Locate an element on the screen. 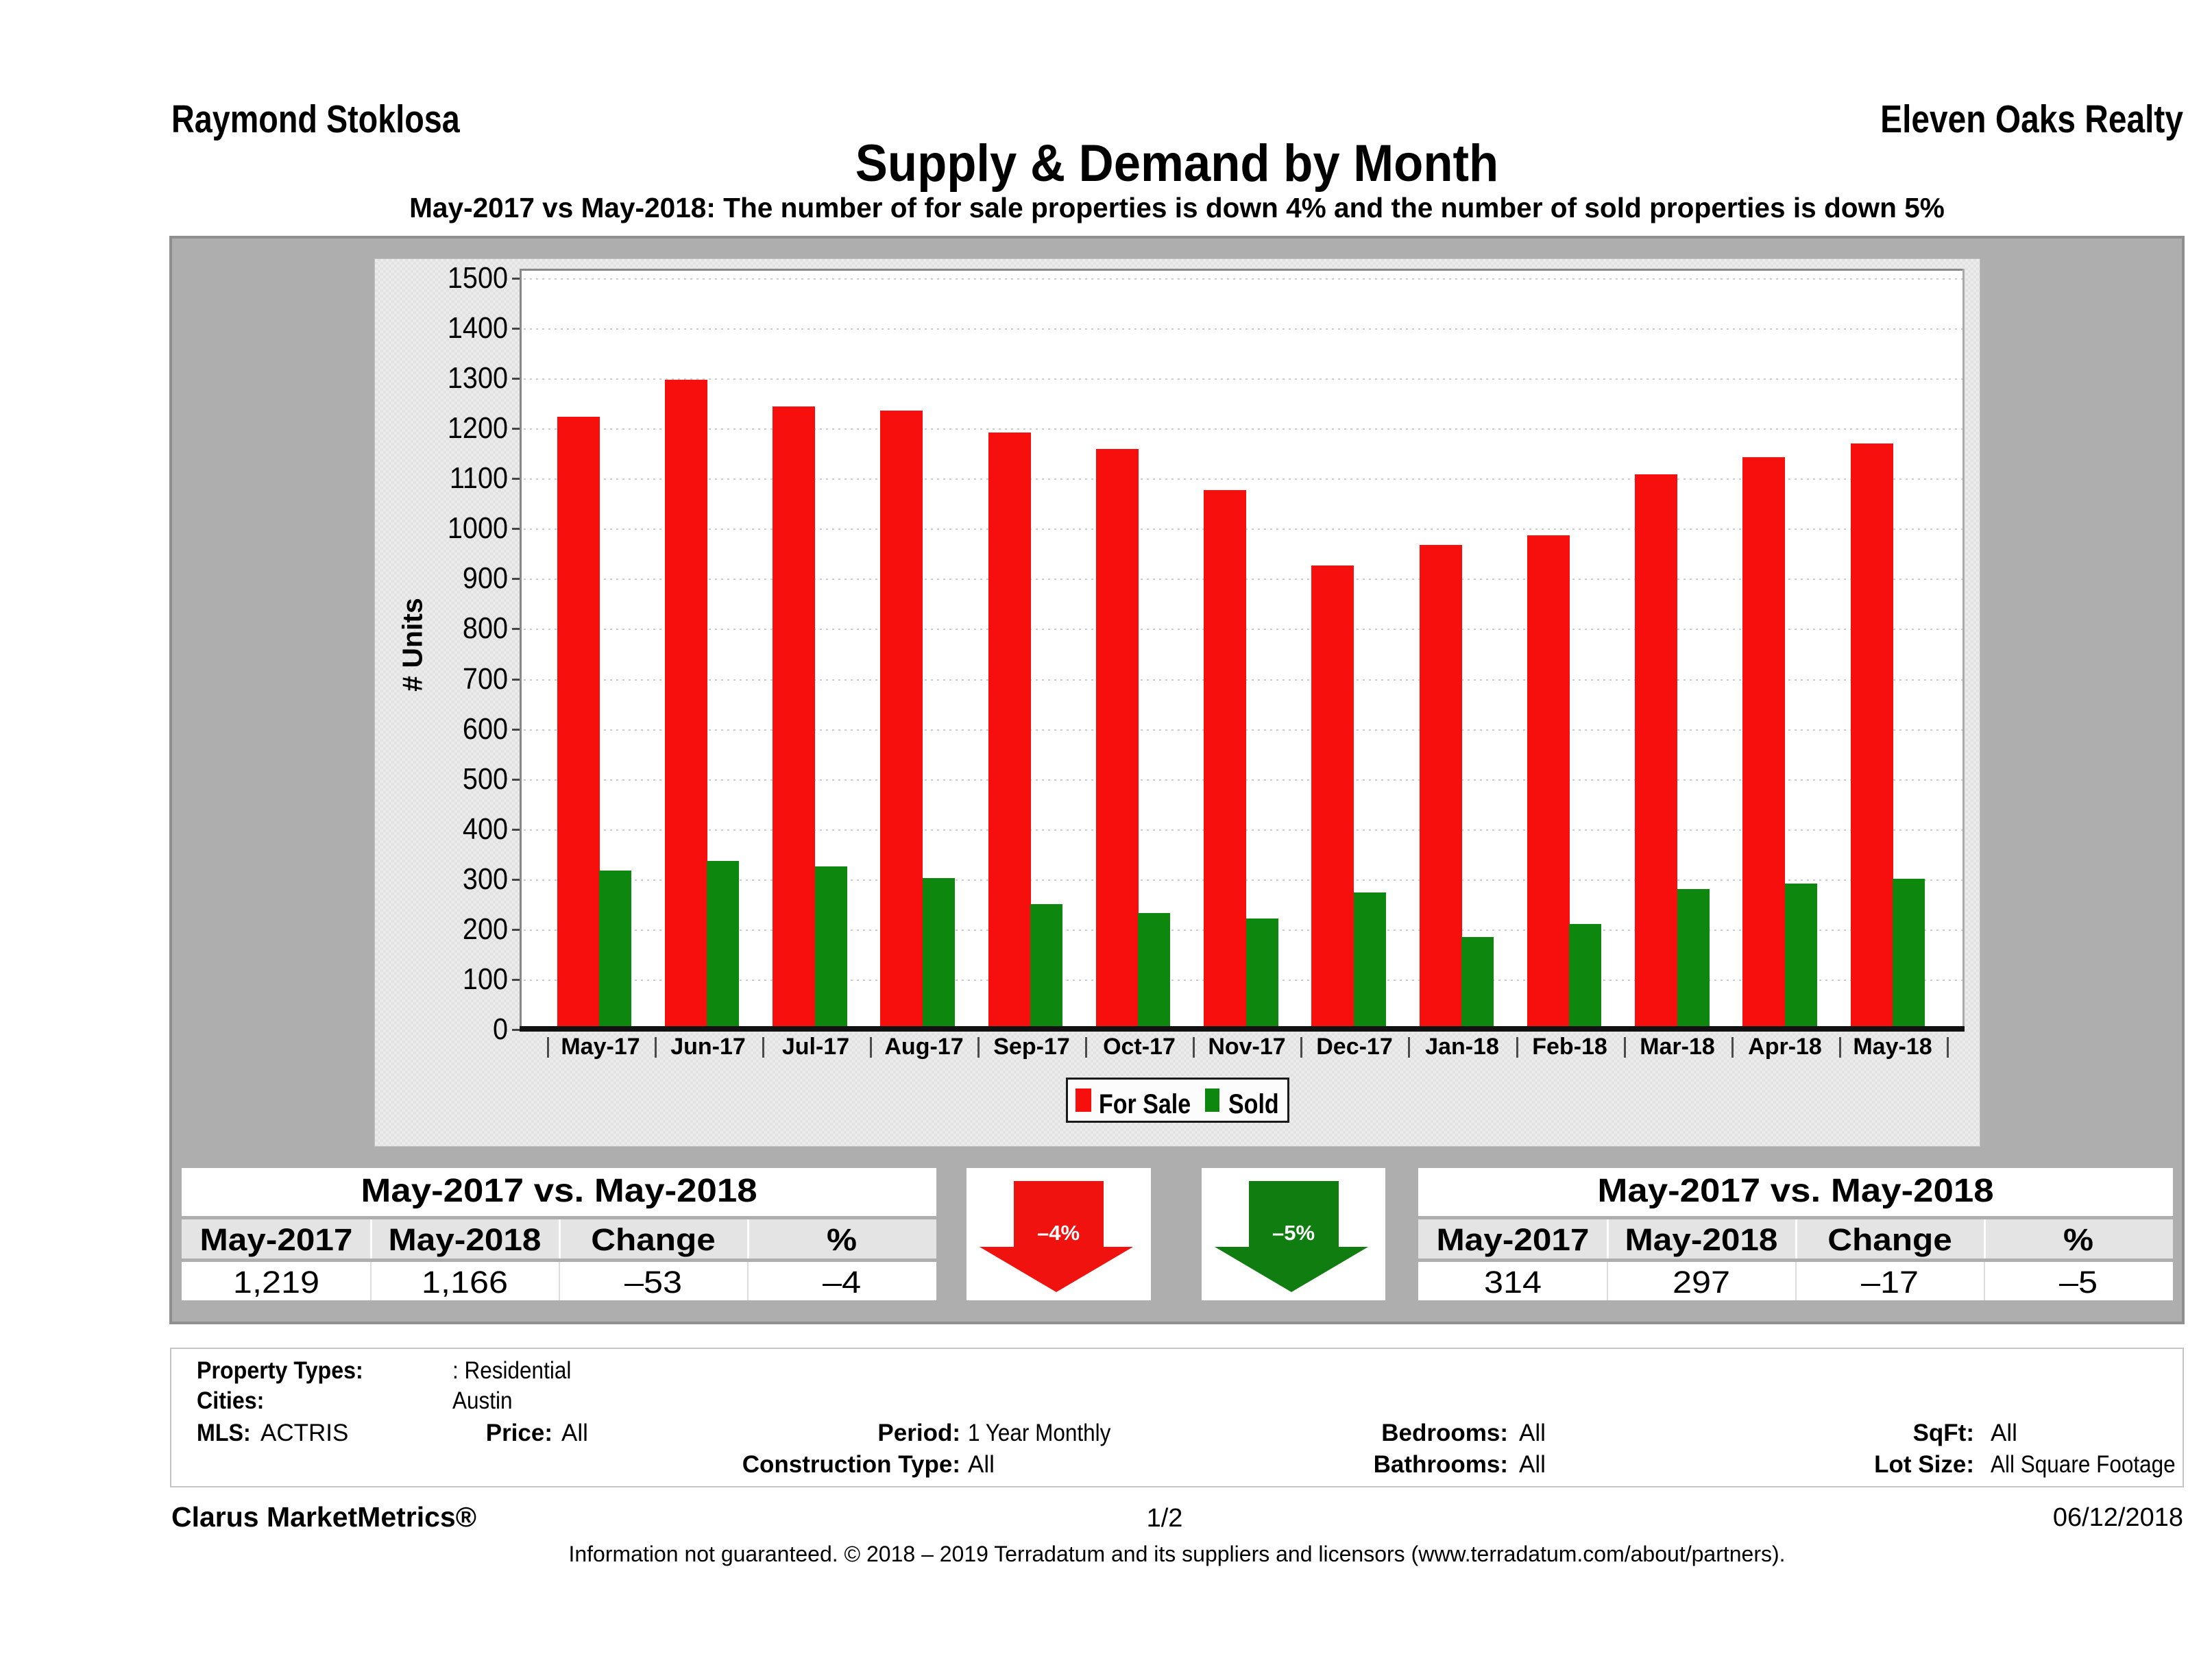 The image size is (2212, 1678). svg-text: –4% is located at coordinates (1058, 1233).